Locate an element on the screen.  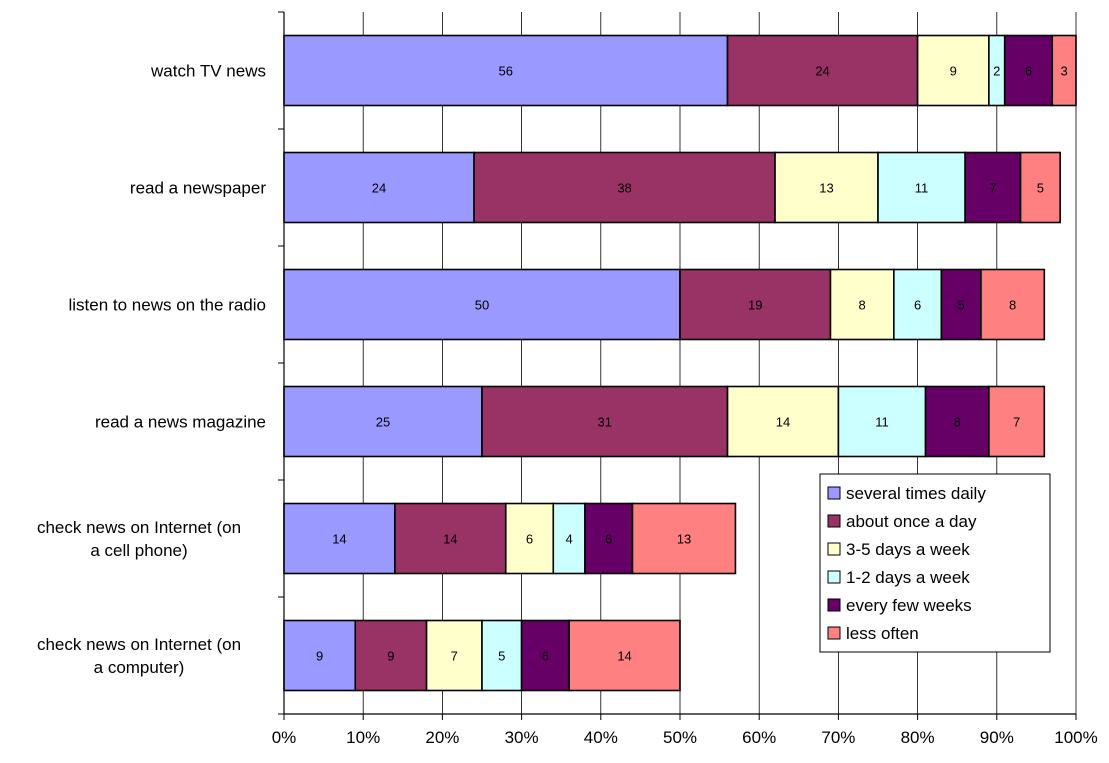
category-label: read a news magazine is located at coordinates (180, 422).